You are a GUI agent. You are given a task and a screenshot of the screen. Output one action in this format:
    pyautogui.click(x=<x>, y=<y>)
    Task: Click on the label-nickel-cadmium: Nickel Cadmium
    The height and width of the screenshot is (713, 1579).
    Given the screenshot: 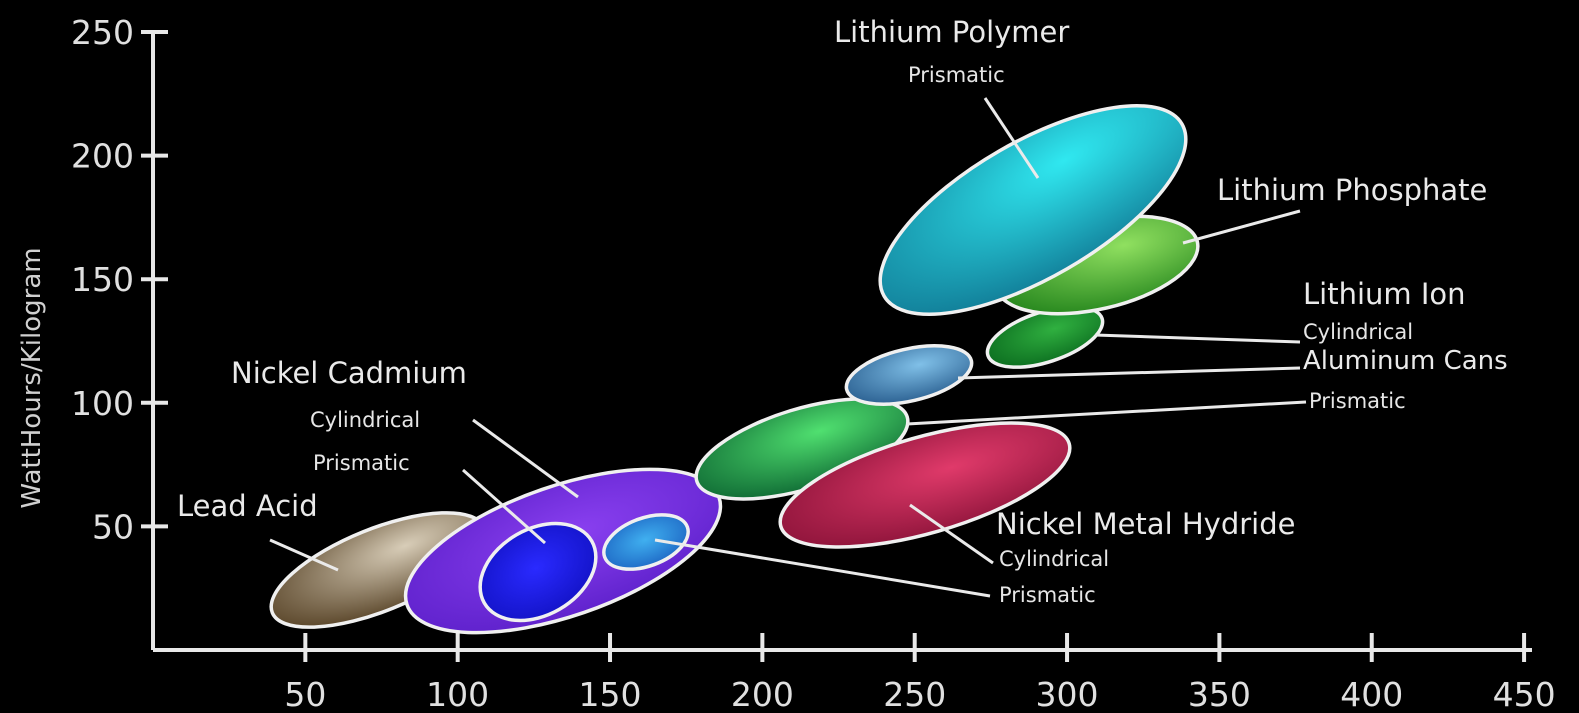 What is the action you would take?
    pyautogui.click(x=349, y=373)
    